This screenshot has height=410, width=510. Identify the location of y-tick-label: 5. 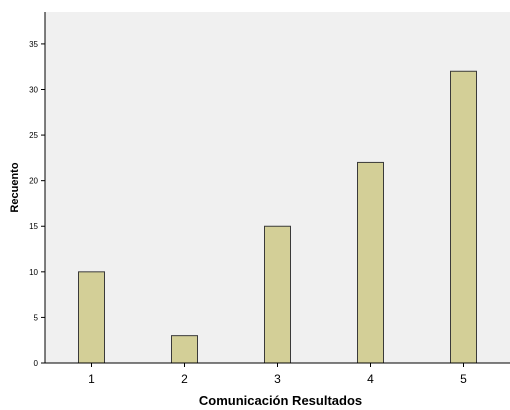
(36, 317).